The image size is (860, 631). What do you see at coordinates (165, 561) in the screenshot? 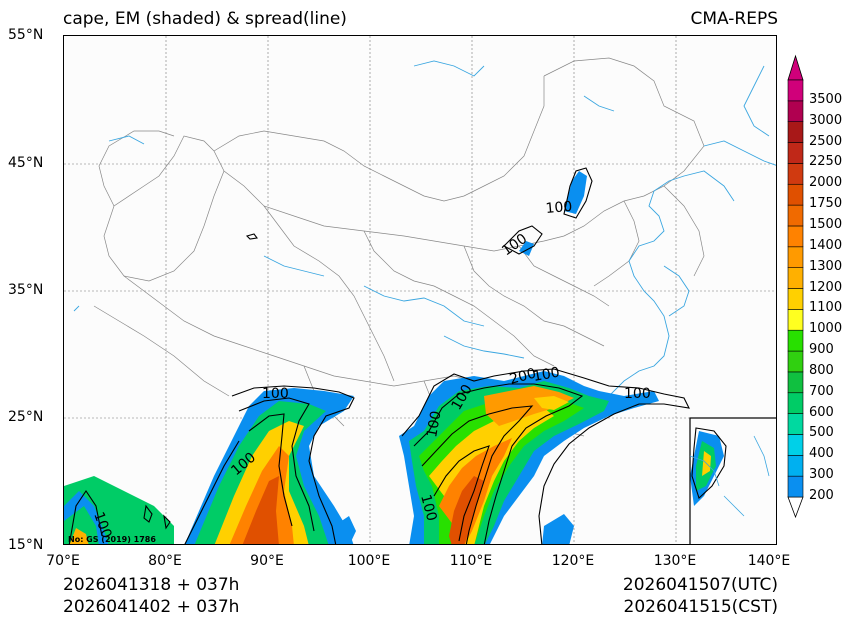
I see `lon-label-80: 80°E` at bounding box center [165, 561].